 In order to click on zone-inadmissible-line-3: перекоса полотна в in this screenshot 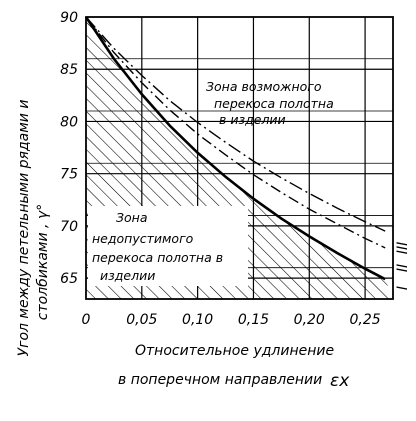, I will do `click(157, 257)`.